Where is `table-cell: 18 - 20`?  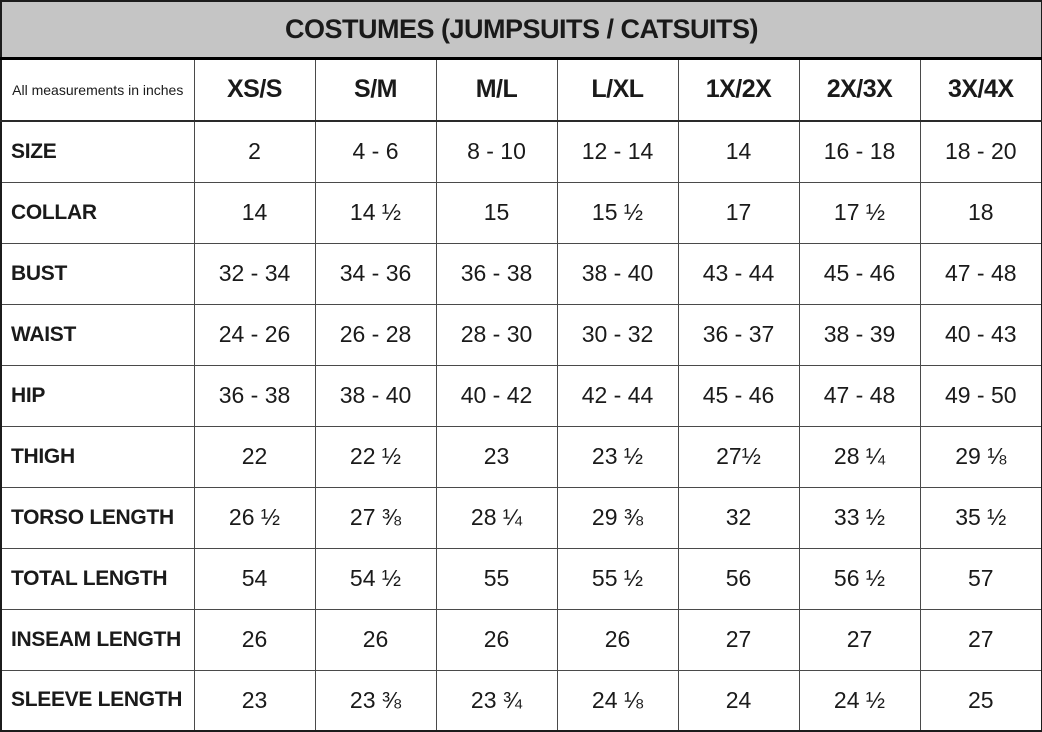
table-cell: 18 - 20 is located at coordinates (980, 151).